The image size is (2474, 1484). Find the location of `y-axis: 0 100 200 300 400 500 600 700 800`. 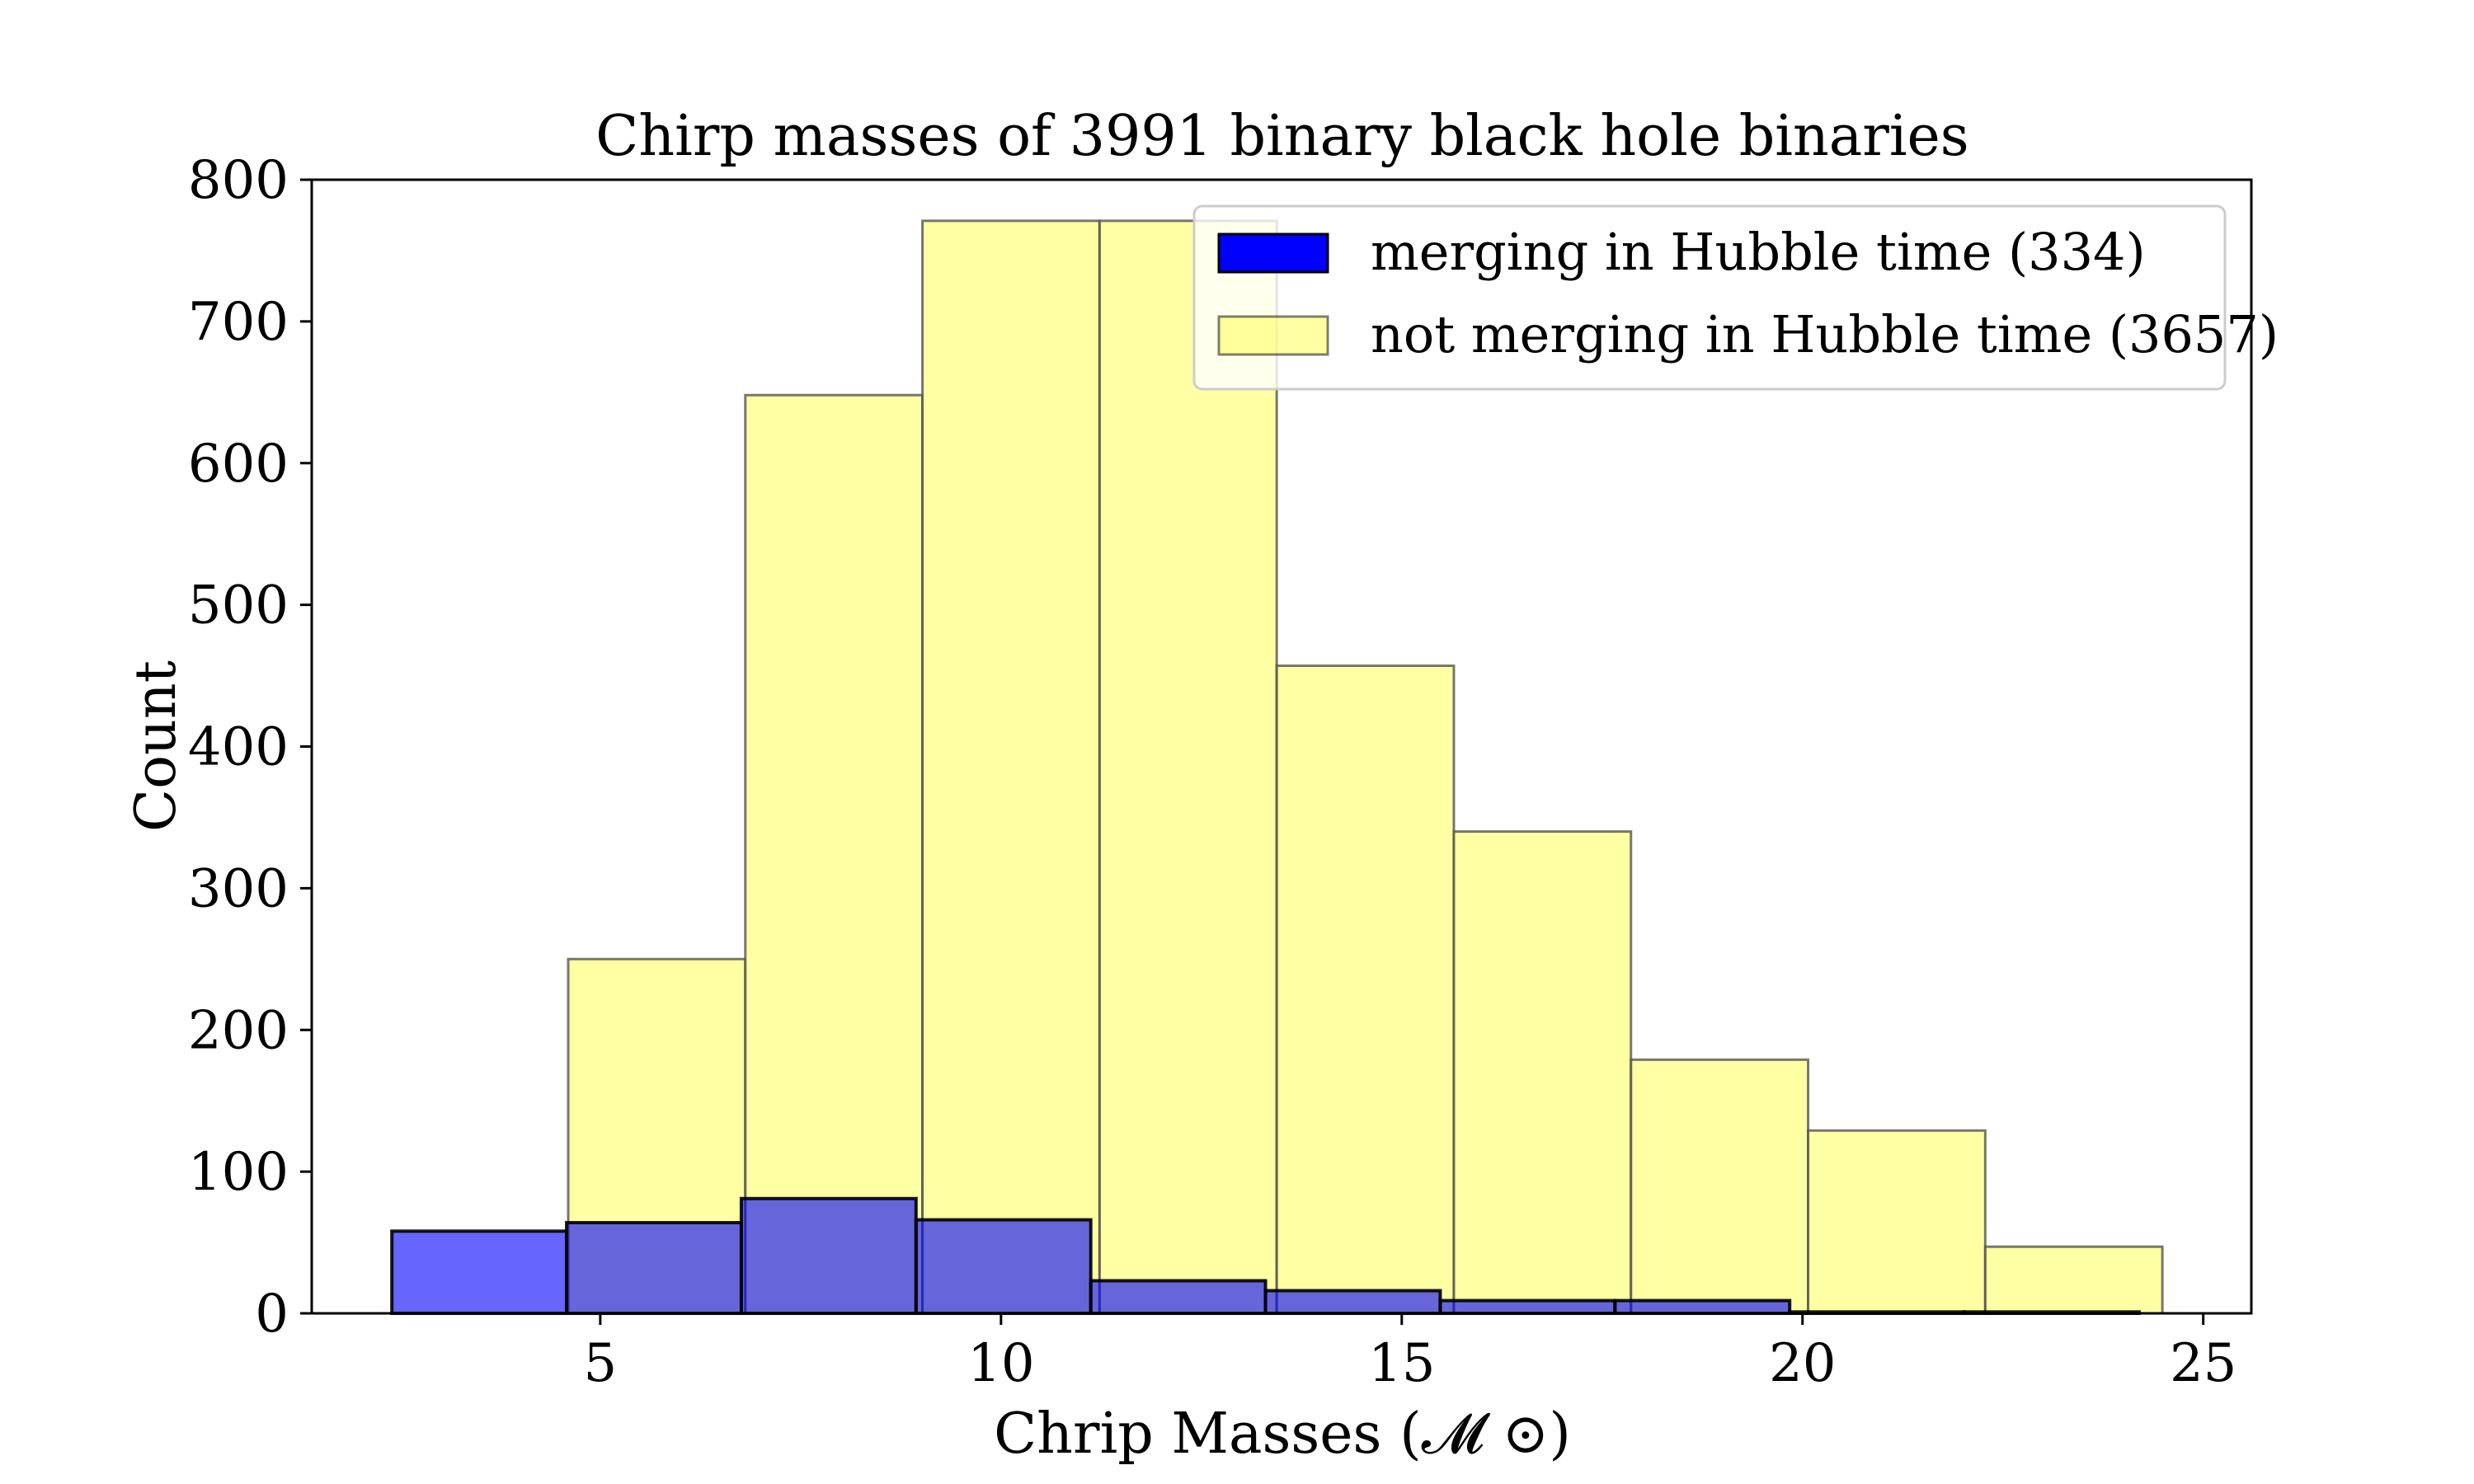

y-axis: 0 100 200 300 400 500 600 700 800 is located at coordinates (250, 747).